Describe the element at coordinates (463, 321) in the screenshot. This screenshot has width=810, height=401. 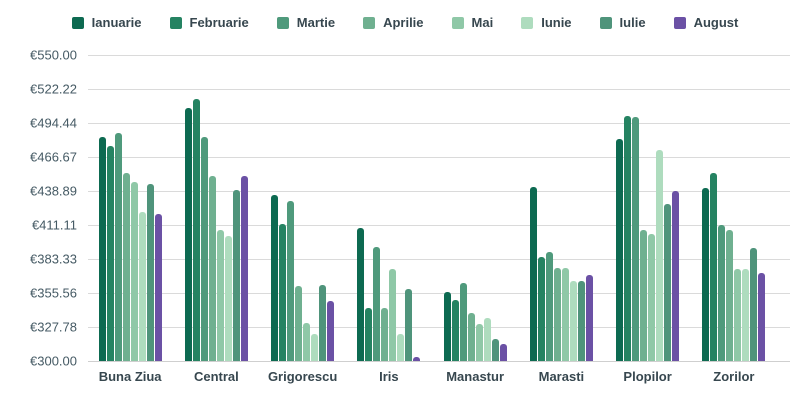
I see `bar-martie-manastur` at that location.